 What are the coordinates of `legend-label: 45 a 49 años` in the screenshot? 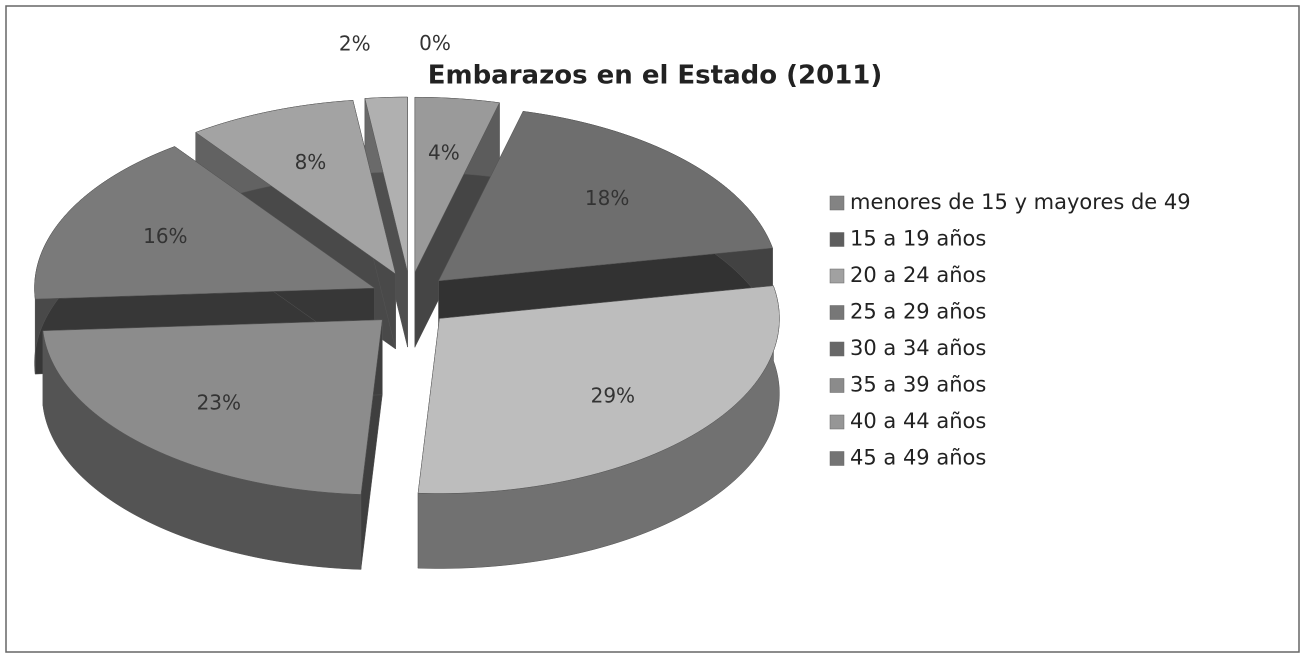 It's located at (918, 458).